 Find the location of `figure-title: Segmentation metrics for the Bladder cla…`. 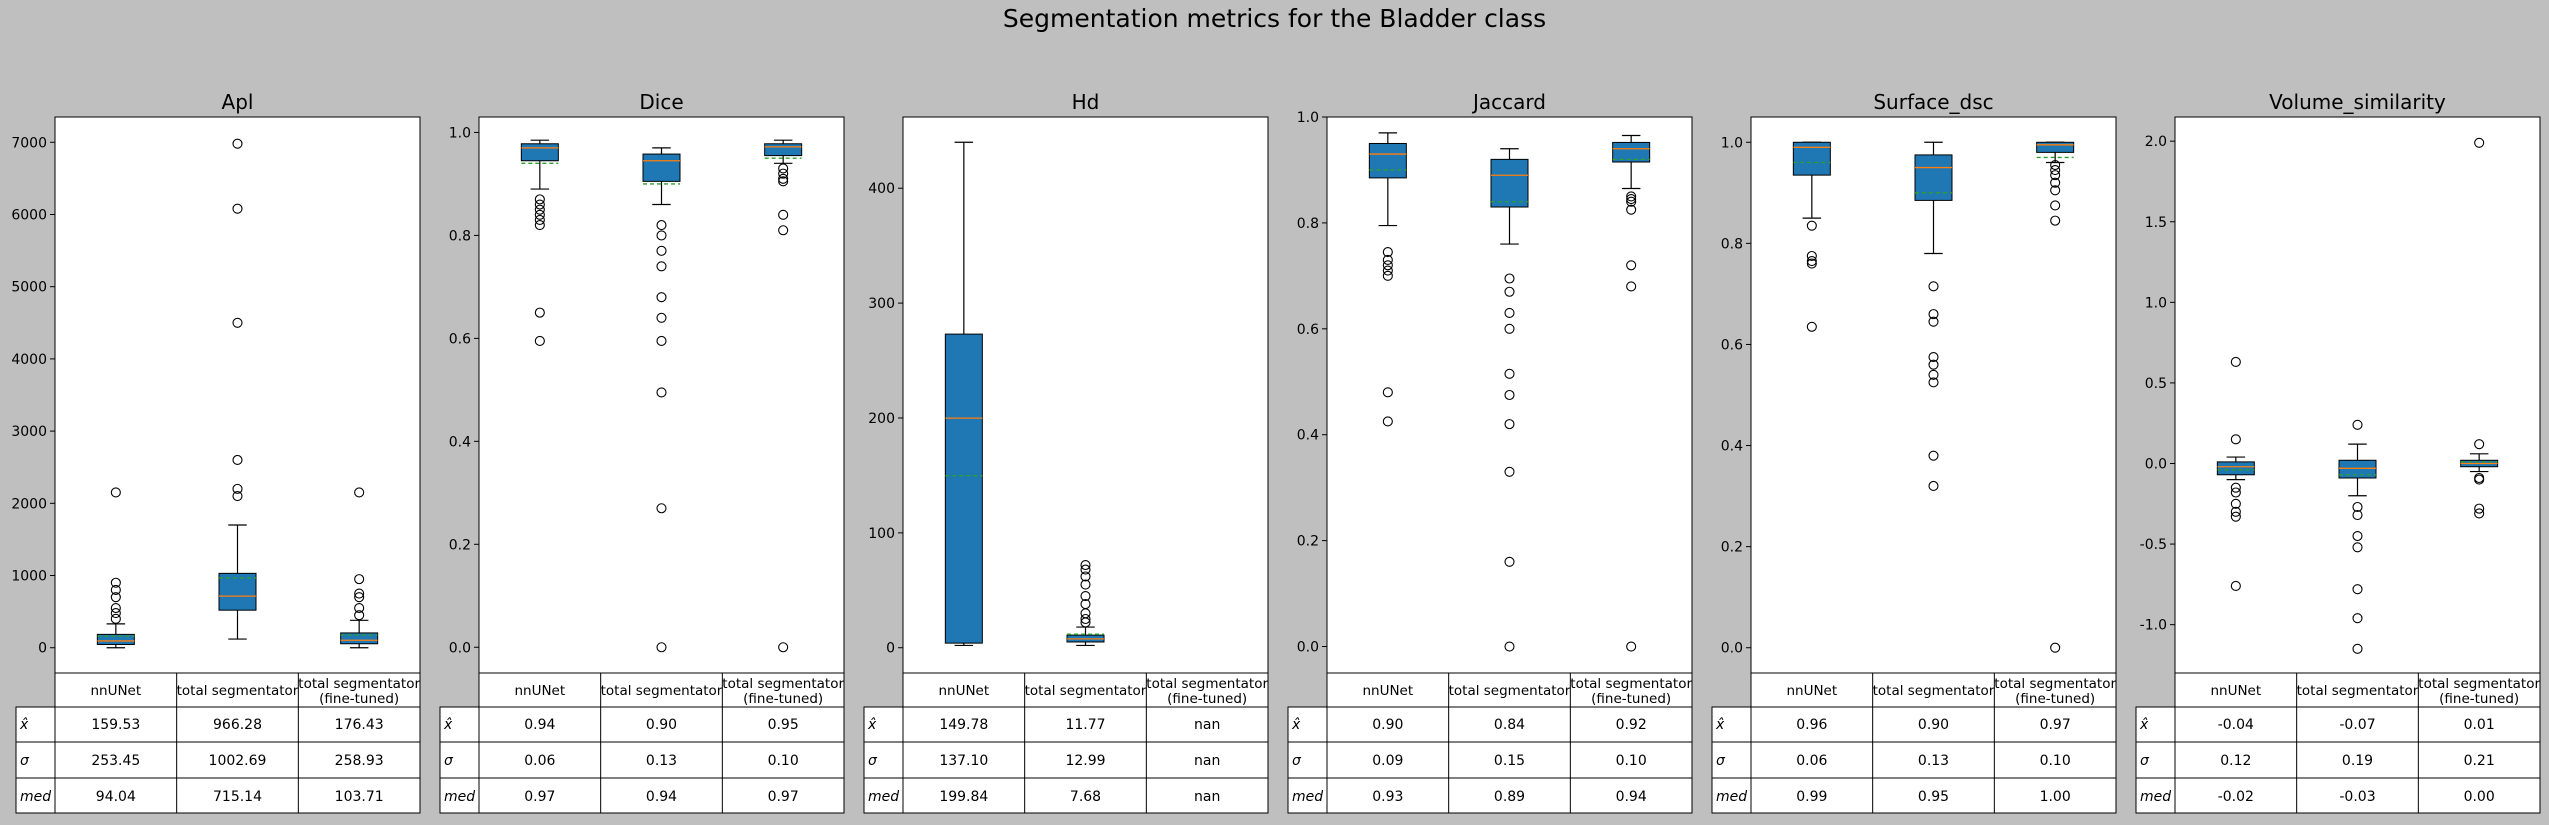

figure-title: Segmentation metrics for the Bladder cla… is located at coordinates (1274, 18).